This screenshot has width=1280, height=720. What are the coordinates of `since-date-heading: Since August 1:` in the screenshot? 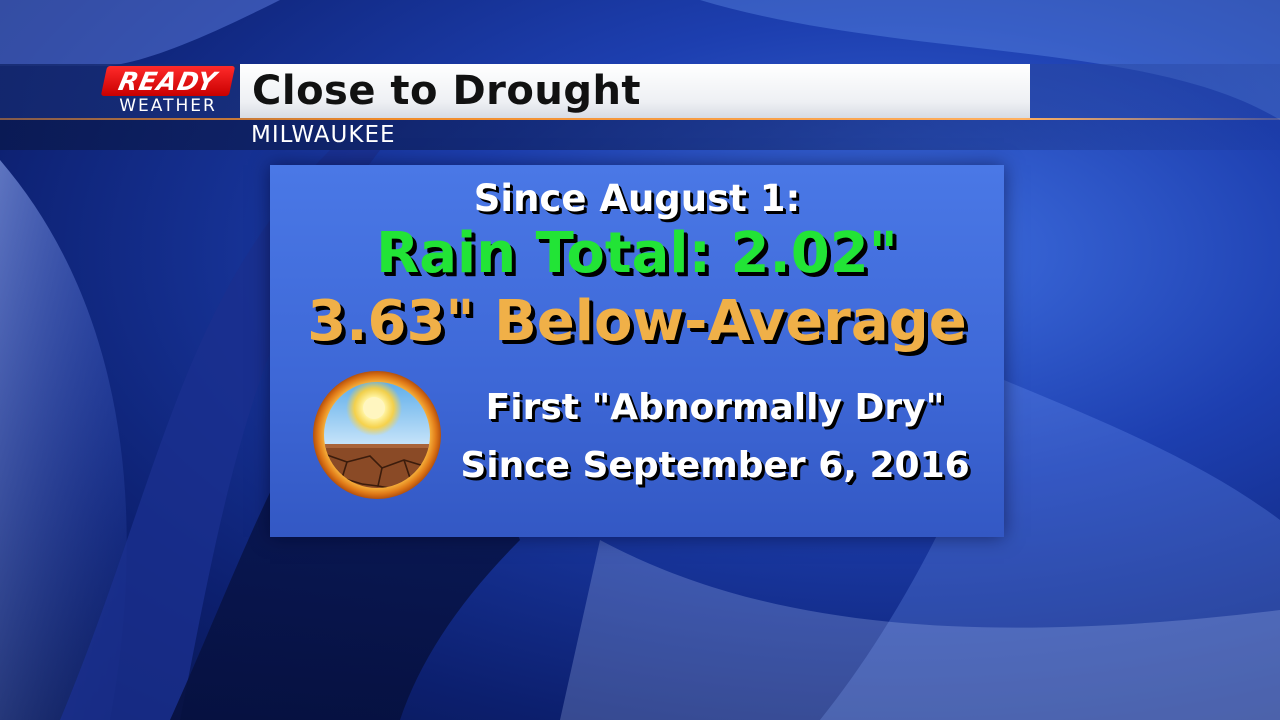 It's located at (637, 198).